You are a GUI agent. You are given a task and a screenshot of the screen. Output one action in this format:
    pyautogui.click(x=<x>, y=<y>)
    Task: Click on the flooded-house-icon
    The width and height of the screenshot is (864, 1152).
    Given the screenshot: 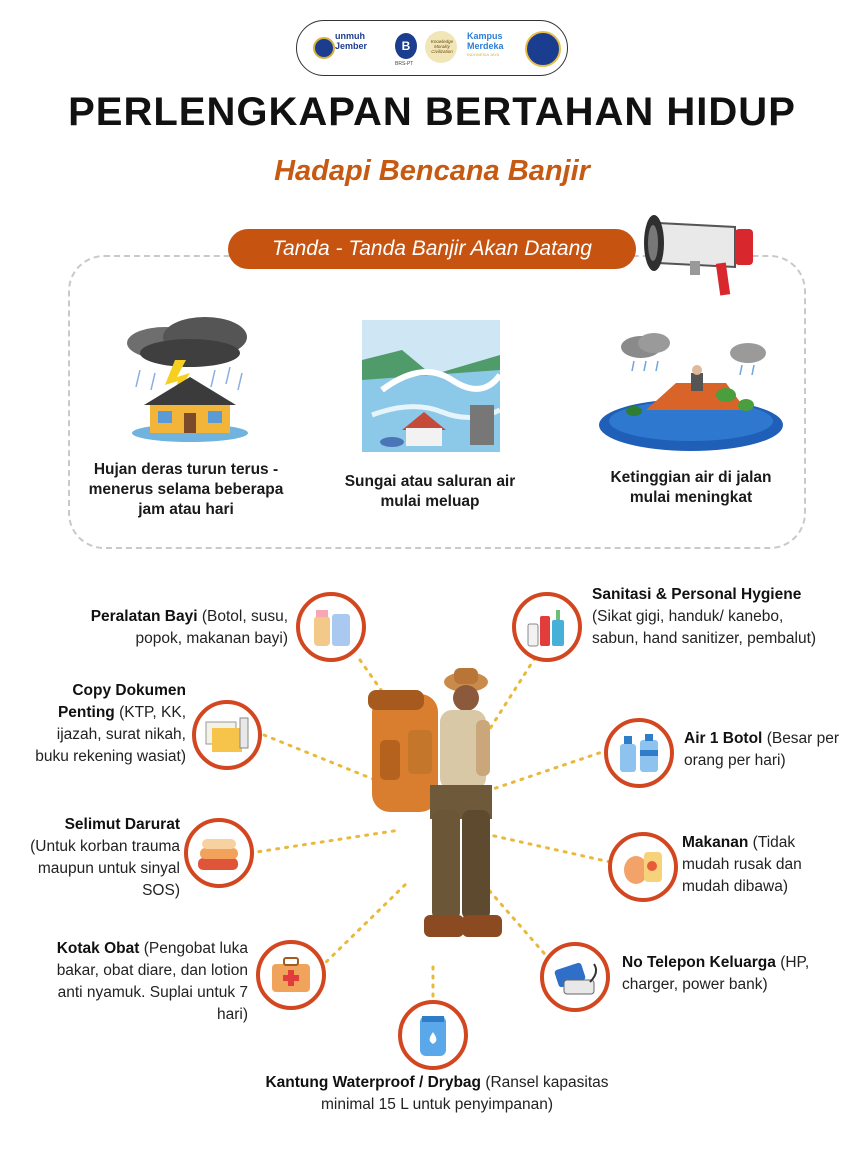 What is the action you would take?
    pyautogui.click(x=691, y=392)
    